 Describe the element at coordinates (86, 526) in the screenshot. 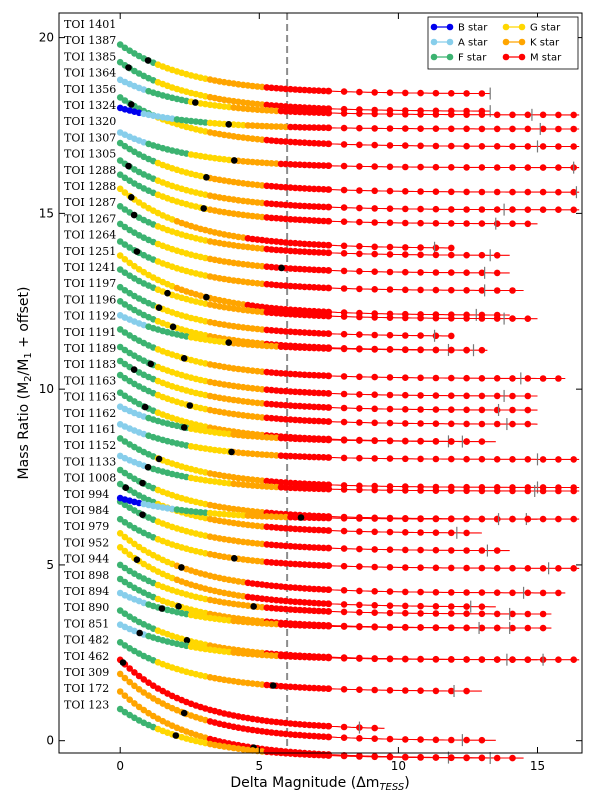

I see `toi-label: TOI 979` at that location.